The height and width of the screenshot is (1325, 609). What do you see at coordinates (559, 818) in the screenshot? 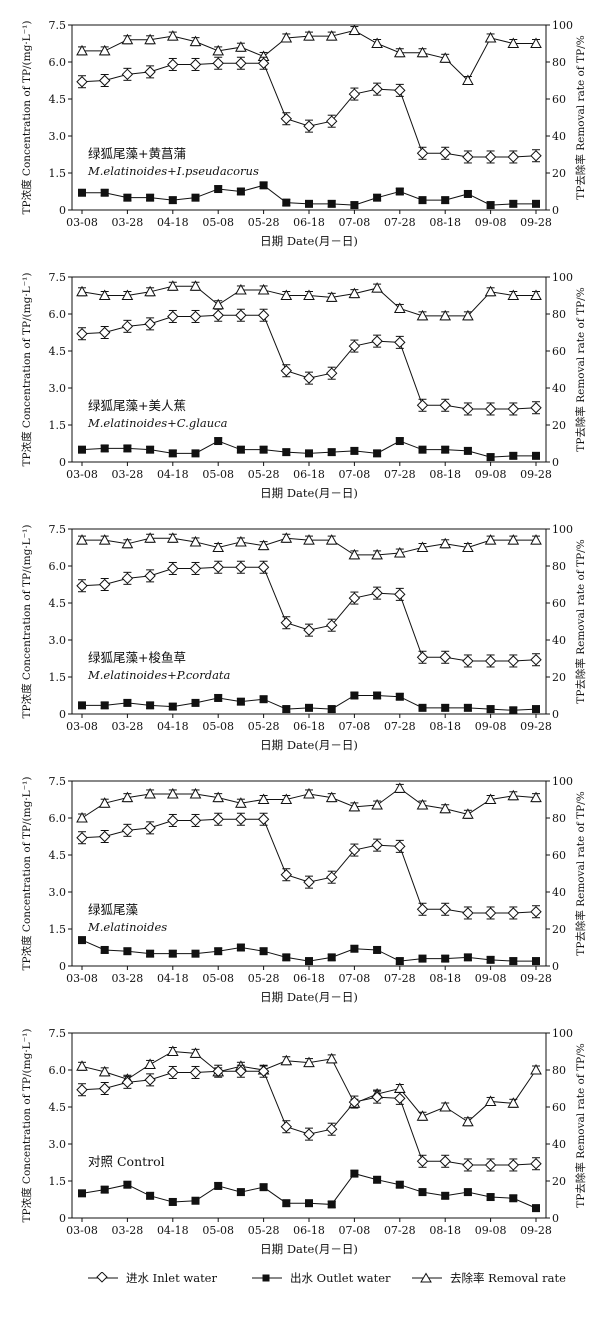
I see `y-right-tick-label: 80` at bounding box center [559, 818].